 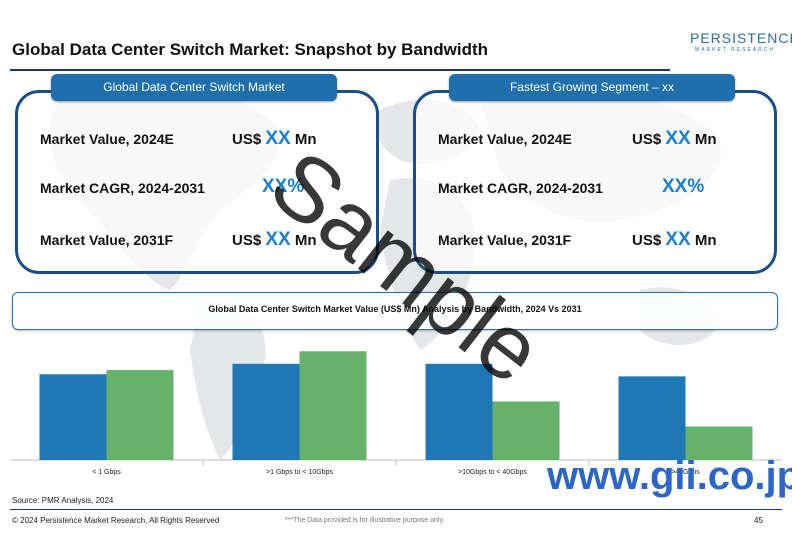 What do you see at coordinates (741, 38) in the screenshot?
I see `logo-wordmark: PERSISTENCE` at bounding box center [741, 38].